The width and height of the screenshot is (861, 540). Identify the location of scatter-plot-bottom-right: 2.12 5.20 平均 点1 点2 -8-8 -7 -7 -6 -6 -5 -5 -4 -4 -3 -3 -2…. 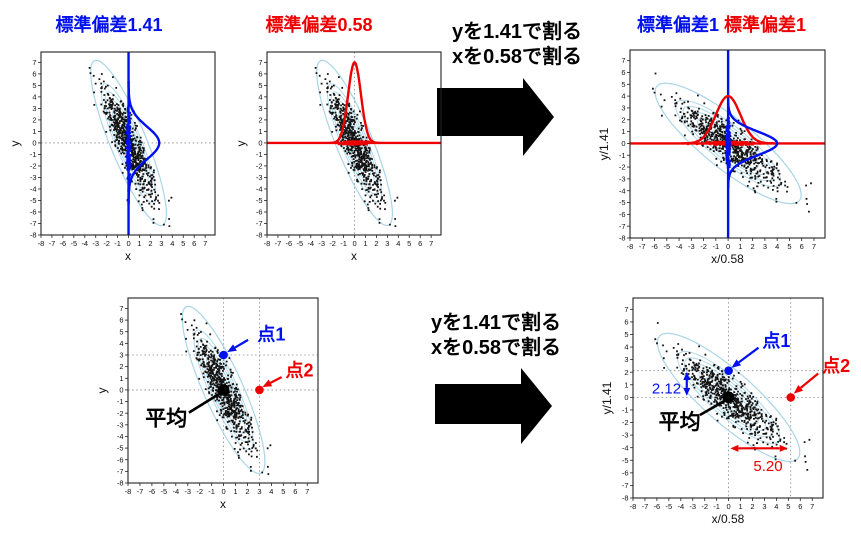
(725, 411).